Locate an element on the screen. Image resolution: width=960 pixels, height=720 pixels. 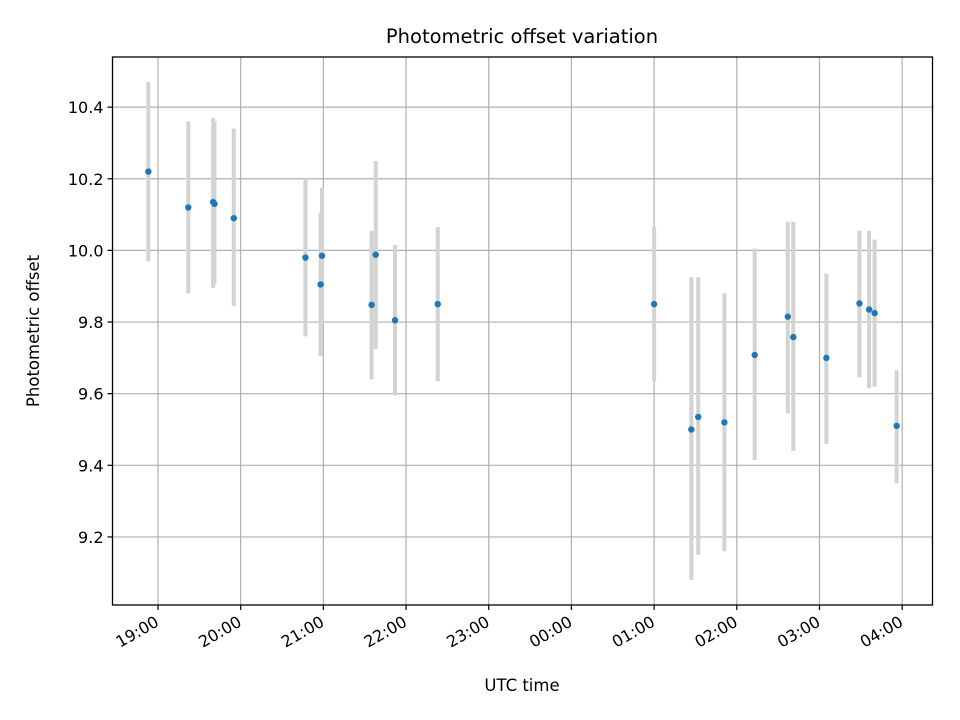
y-axis-ticks: 9.2 9.4 9.6 9.8 10.0 10.2 10.4 is located at coordinates (90, 322).